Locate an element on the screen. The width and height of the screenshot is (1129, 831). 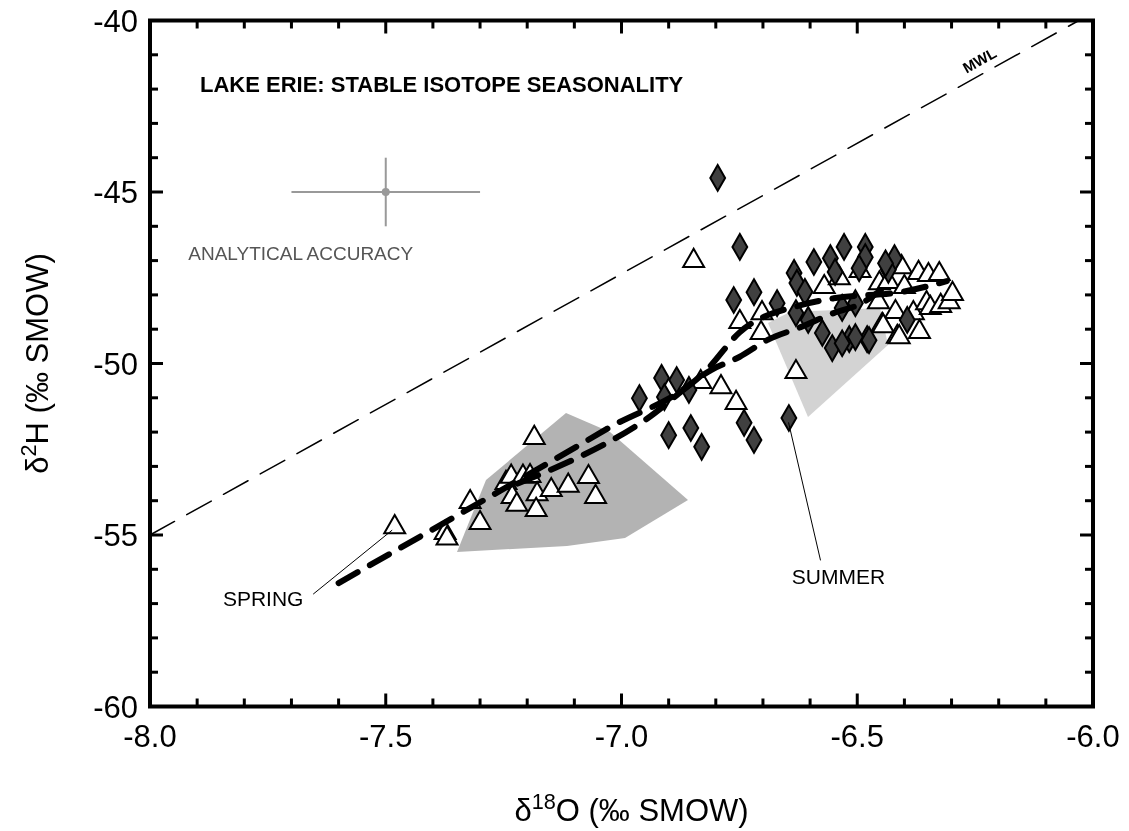
annotation: SPRING is located at coordinates (263, 599).